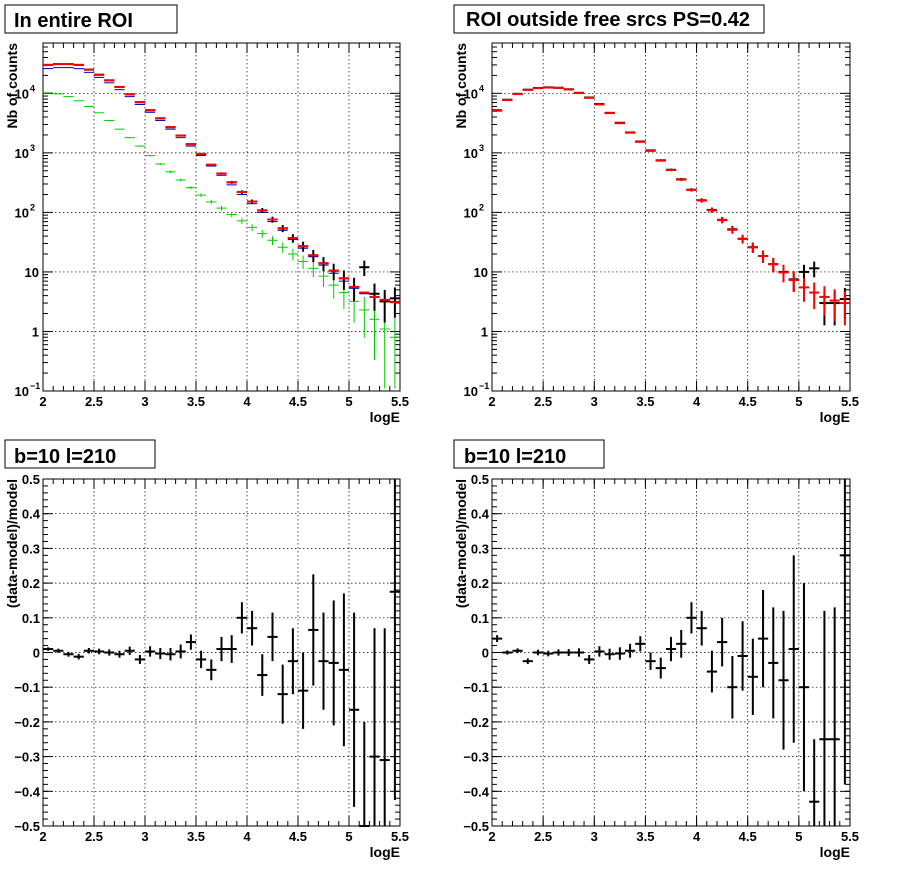  Describe the element at coordinates (515, 457) in the screenshot. I see `panel-title: b=10 l=210` at that location.